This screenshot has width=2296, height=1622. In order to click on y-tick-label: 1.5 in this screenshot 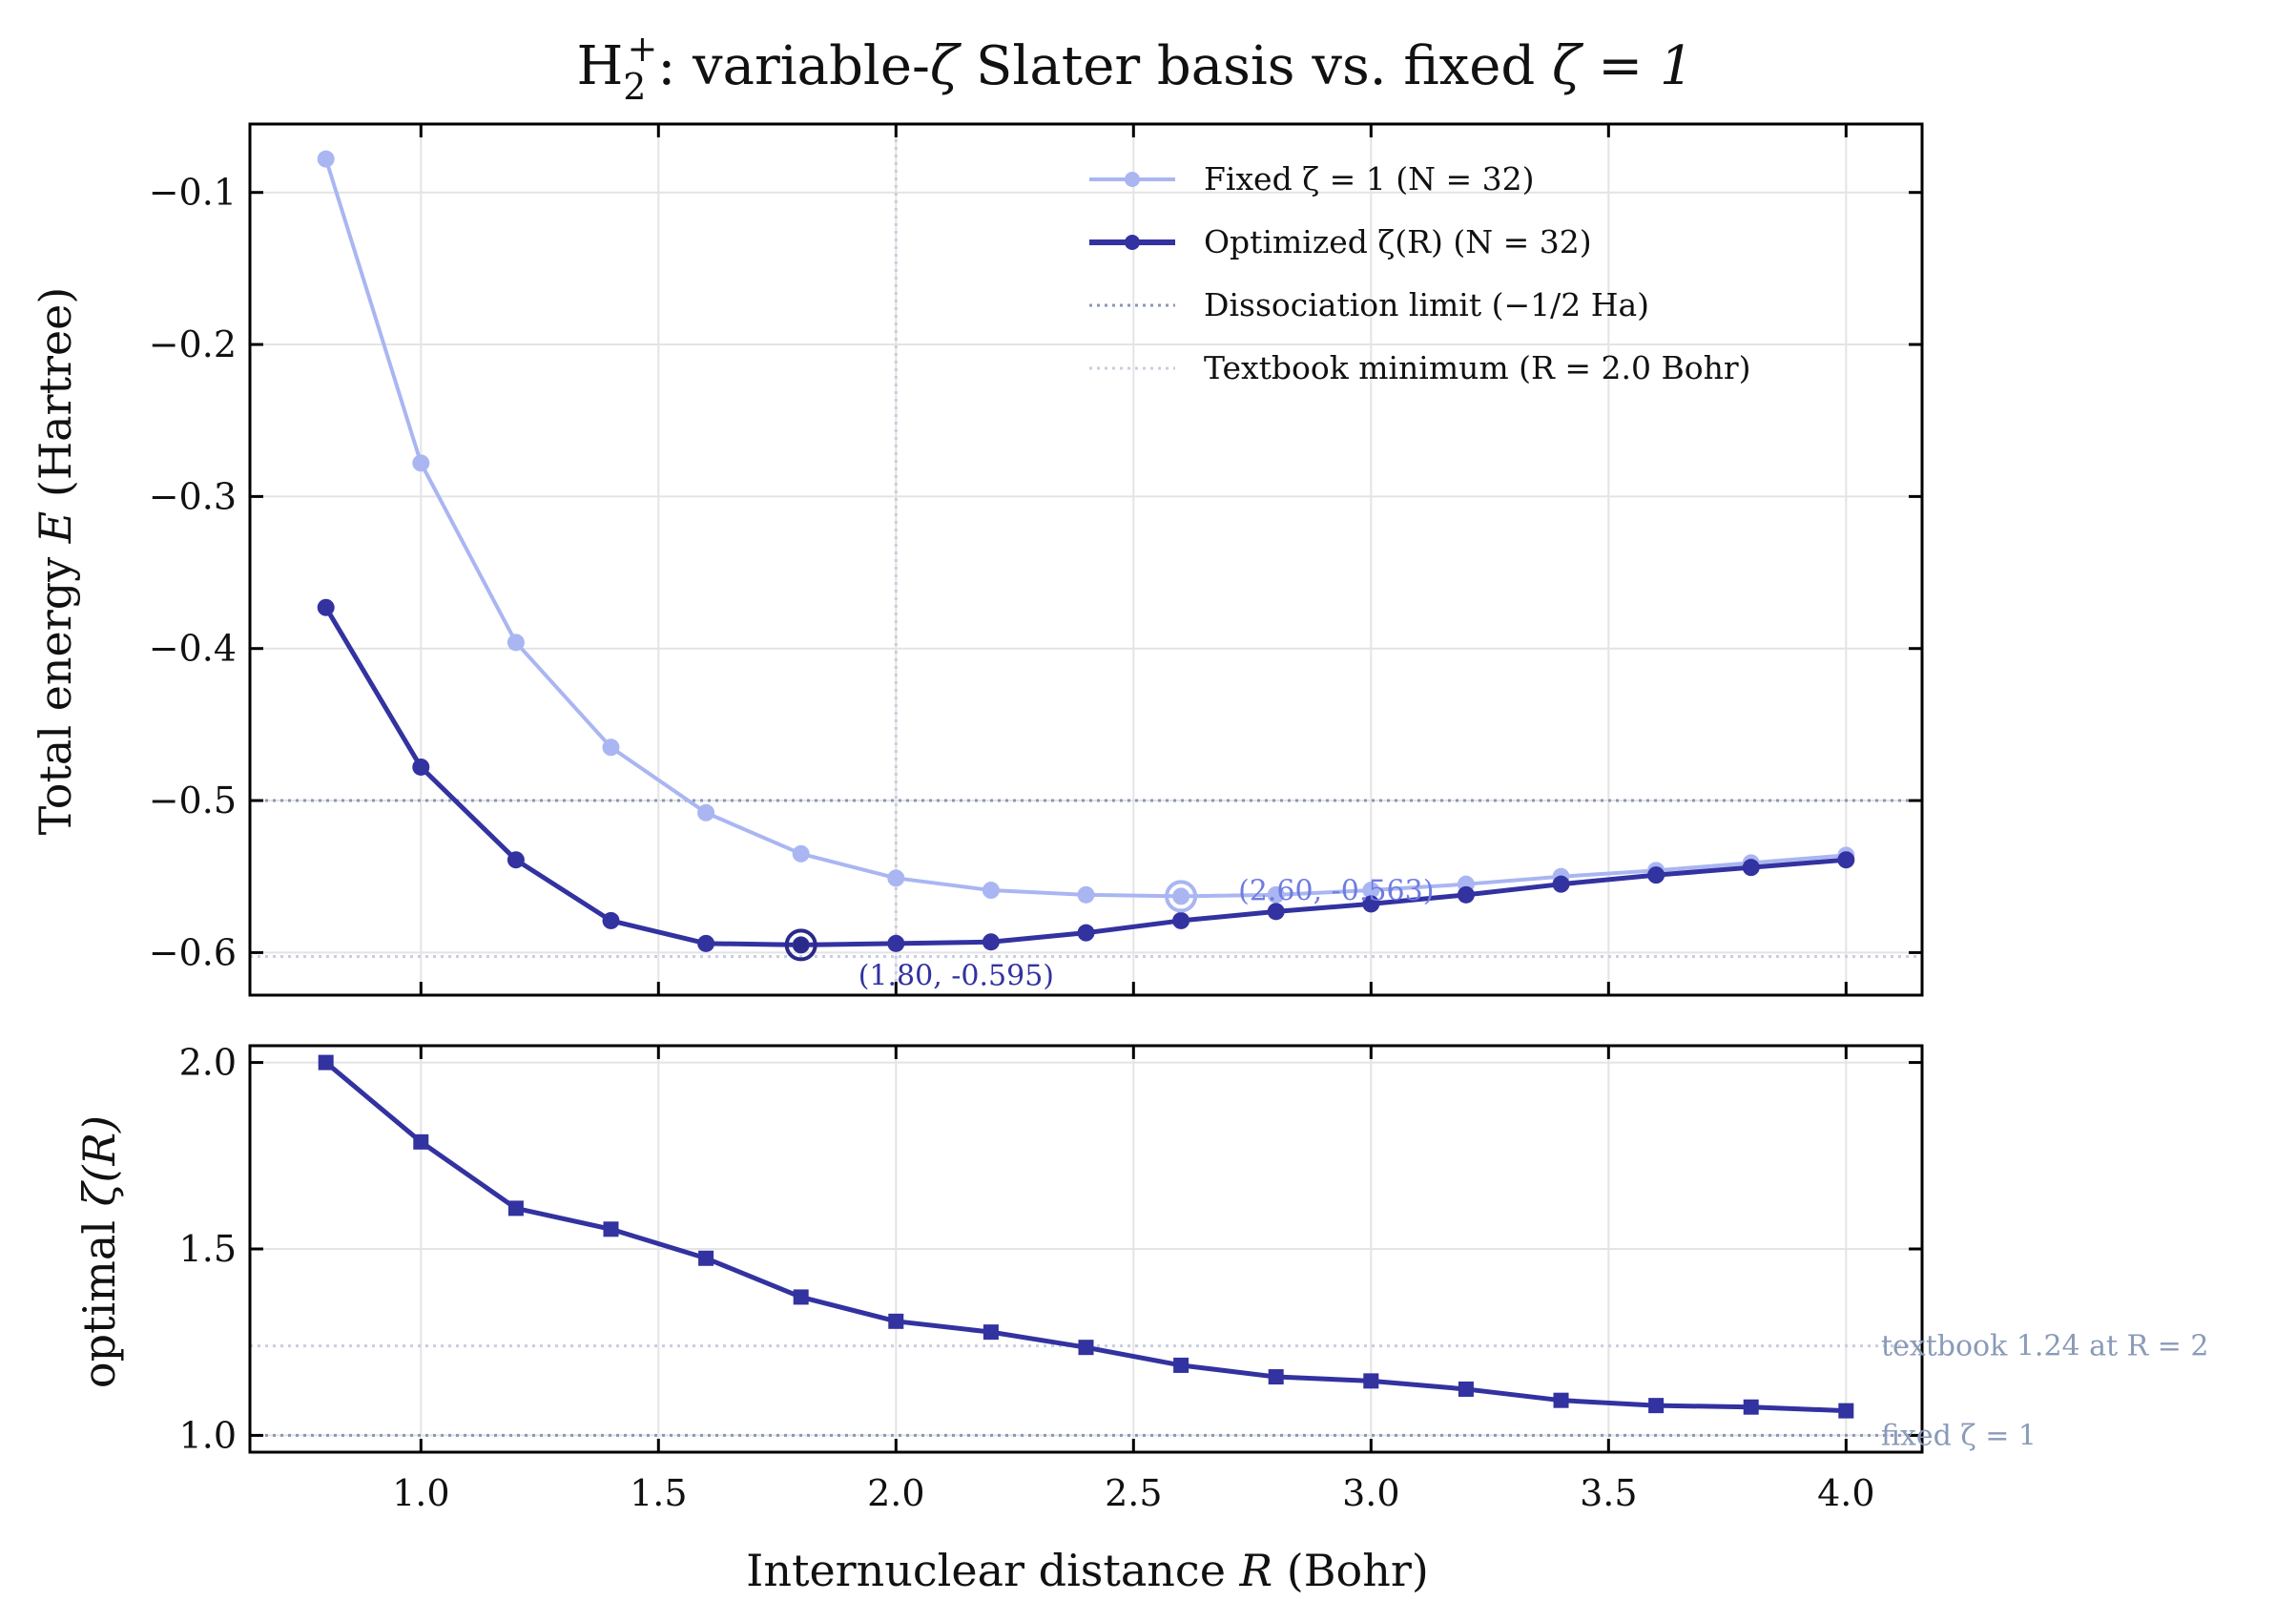, I will do `click(208, 1249)`.